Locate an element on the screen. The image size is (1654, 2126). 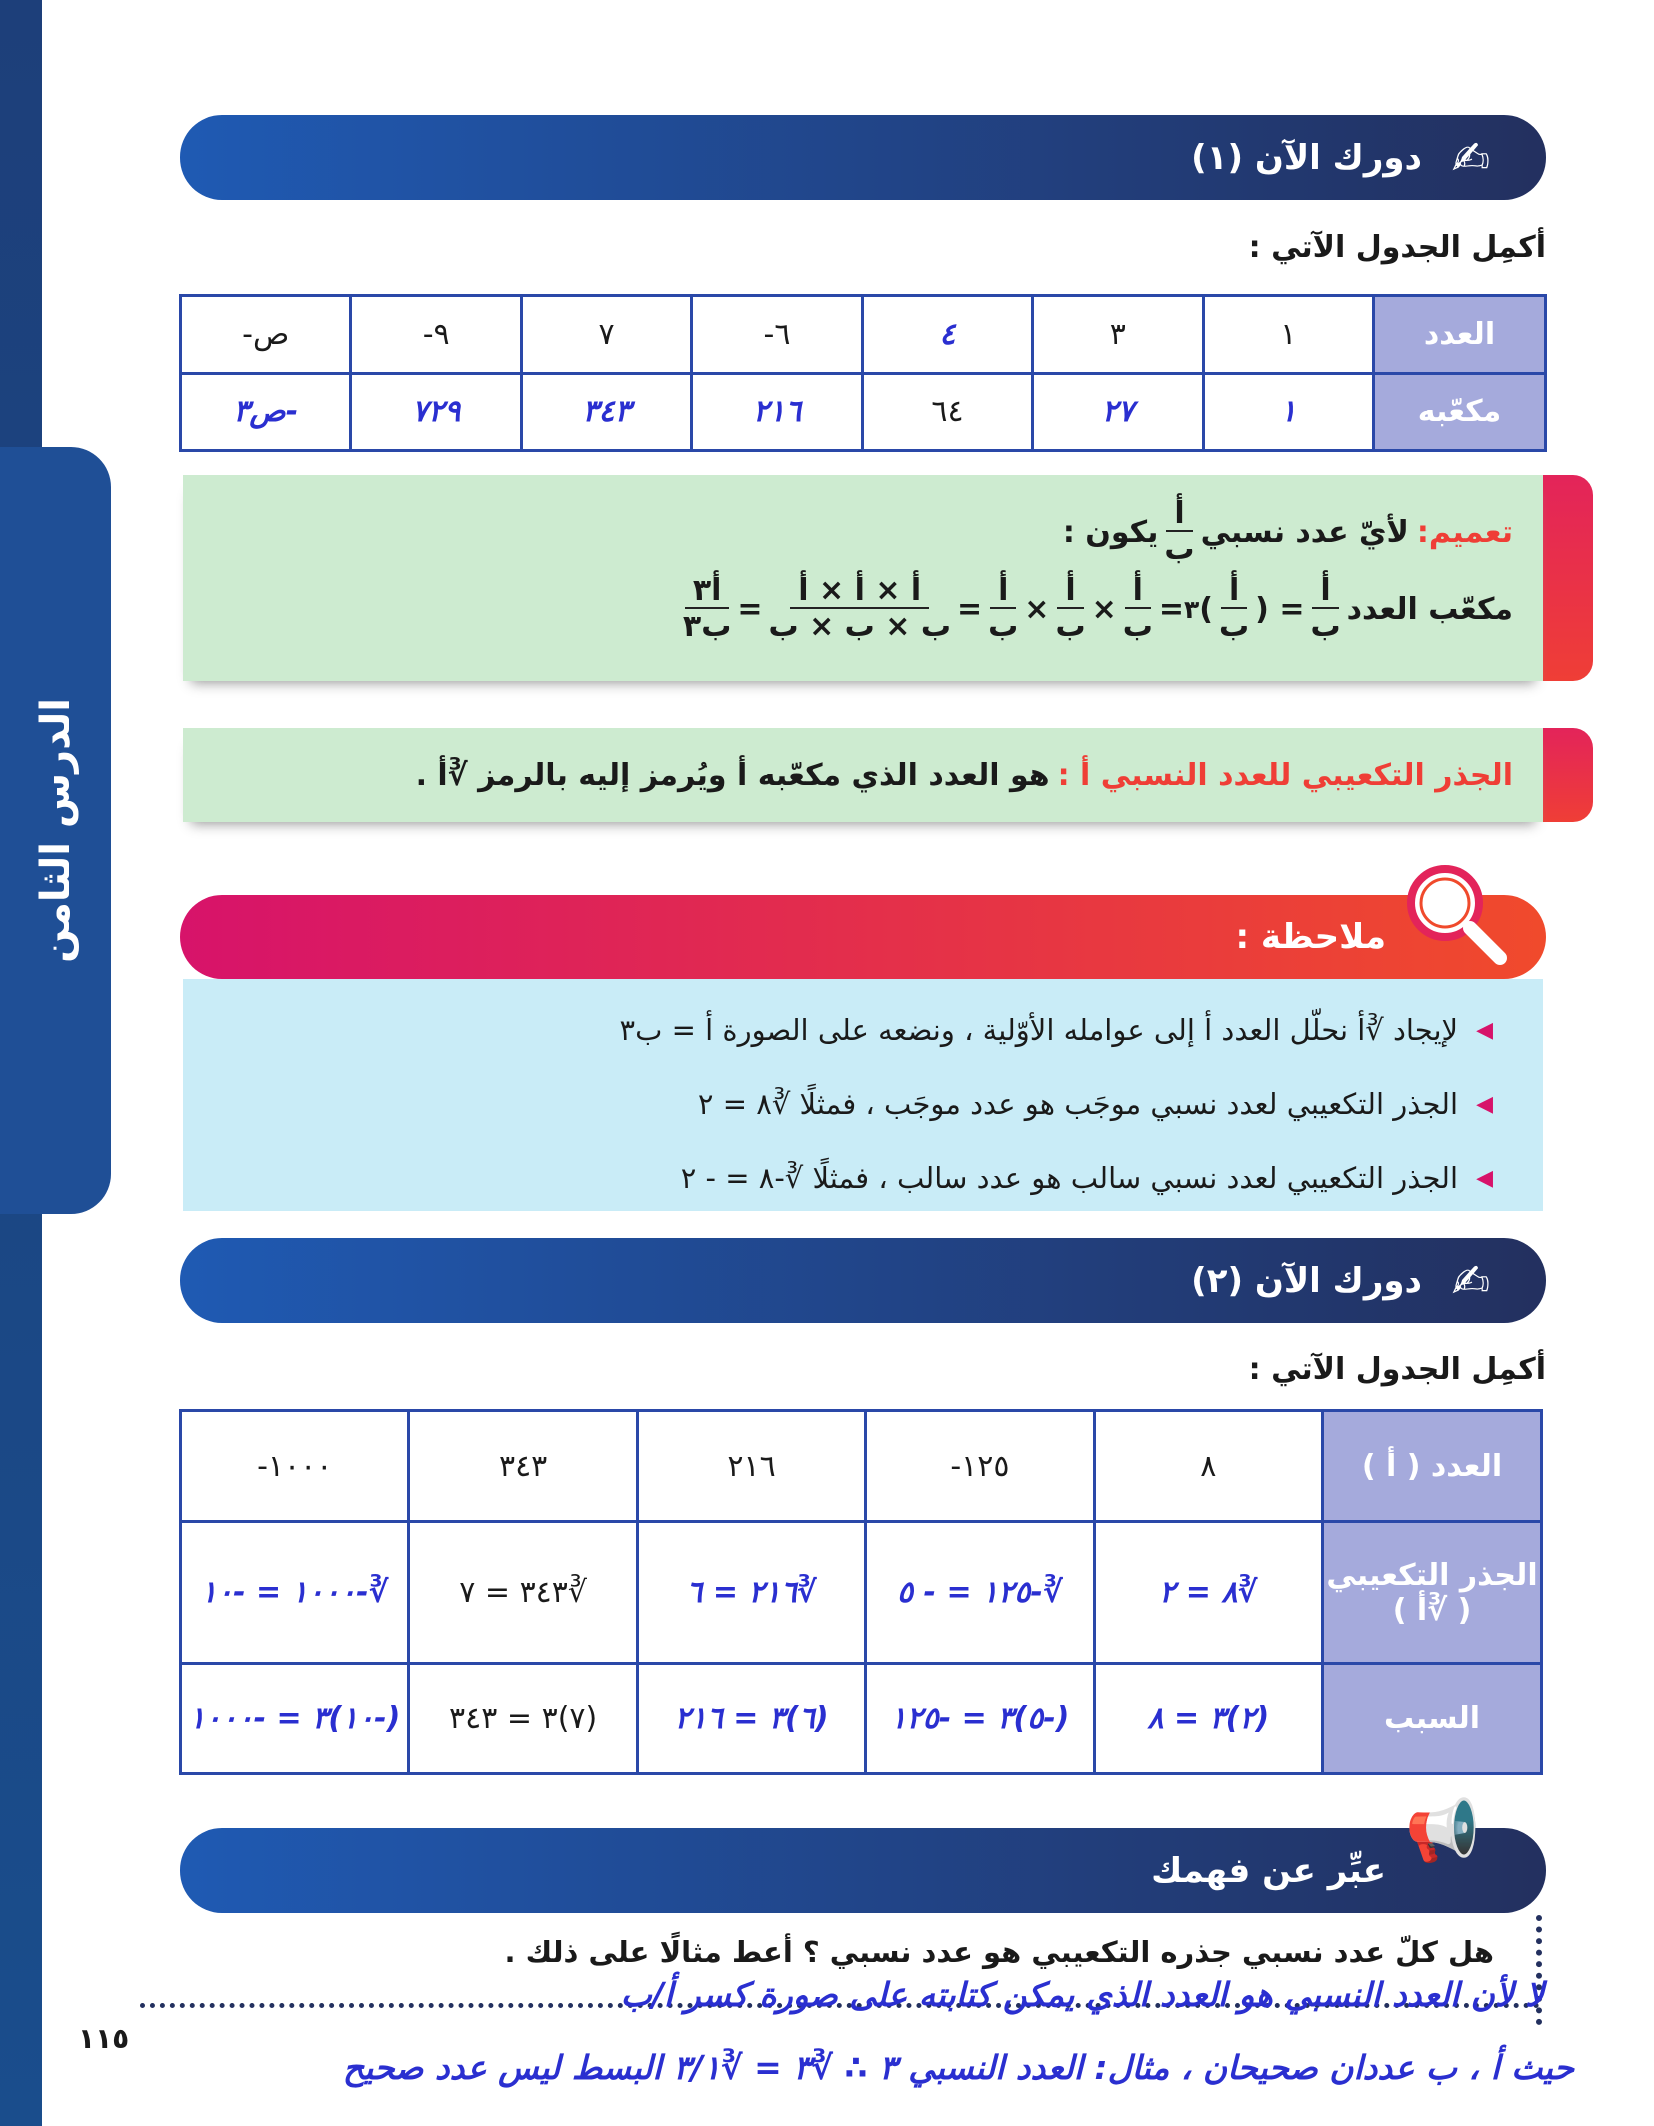
cell: (٧)٣ = ٣٤٣ is located at coordinates (523, 1718).